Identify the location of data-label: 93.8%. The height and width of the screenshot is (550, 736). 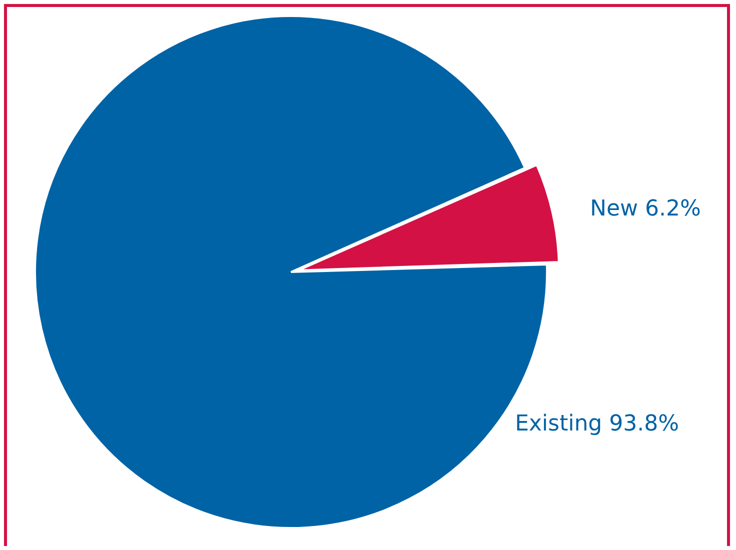
(644, 424).